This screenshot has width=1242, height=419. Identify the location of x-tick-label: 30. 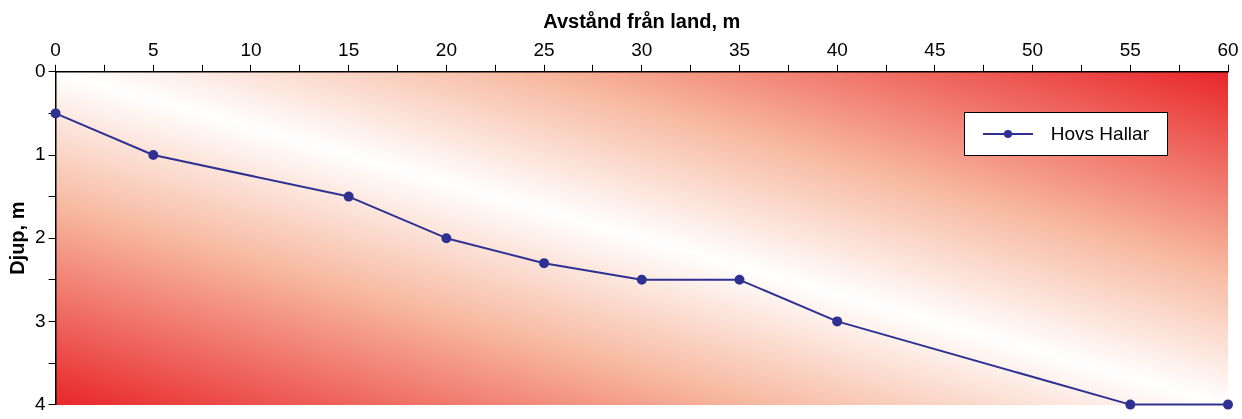
(642, 49).